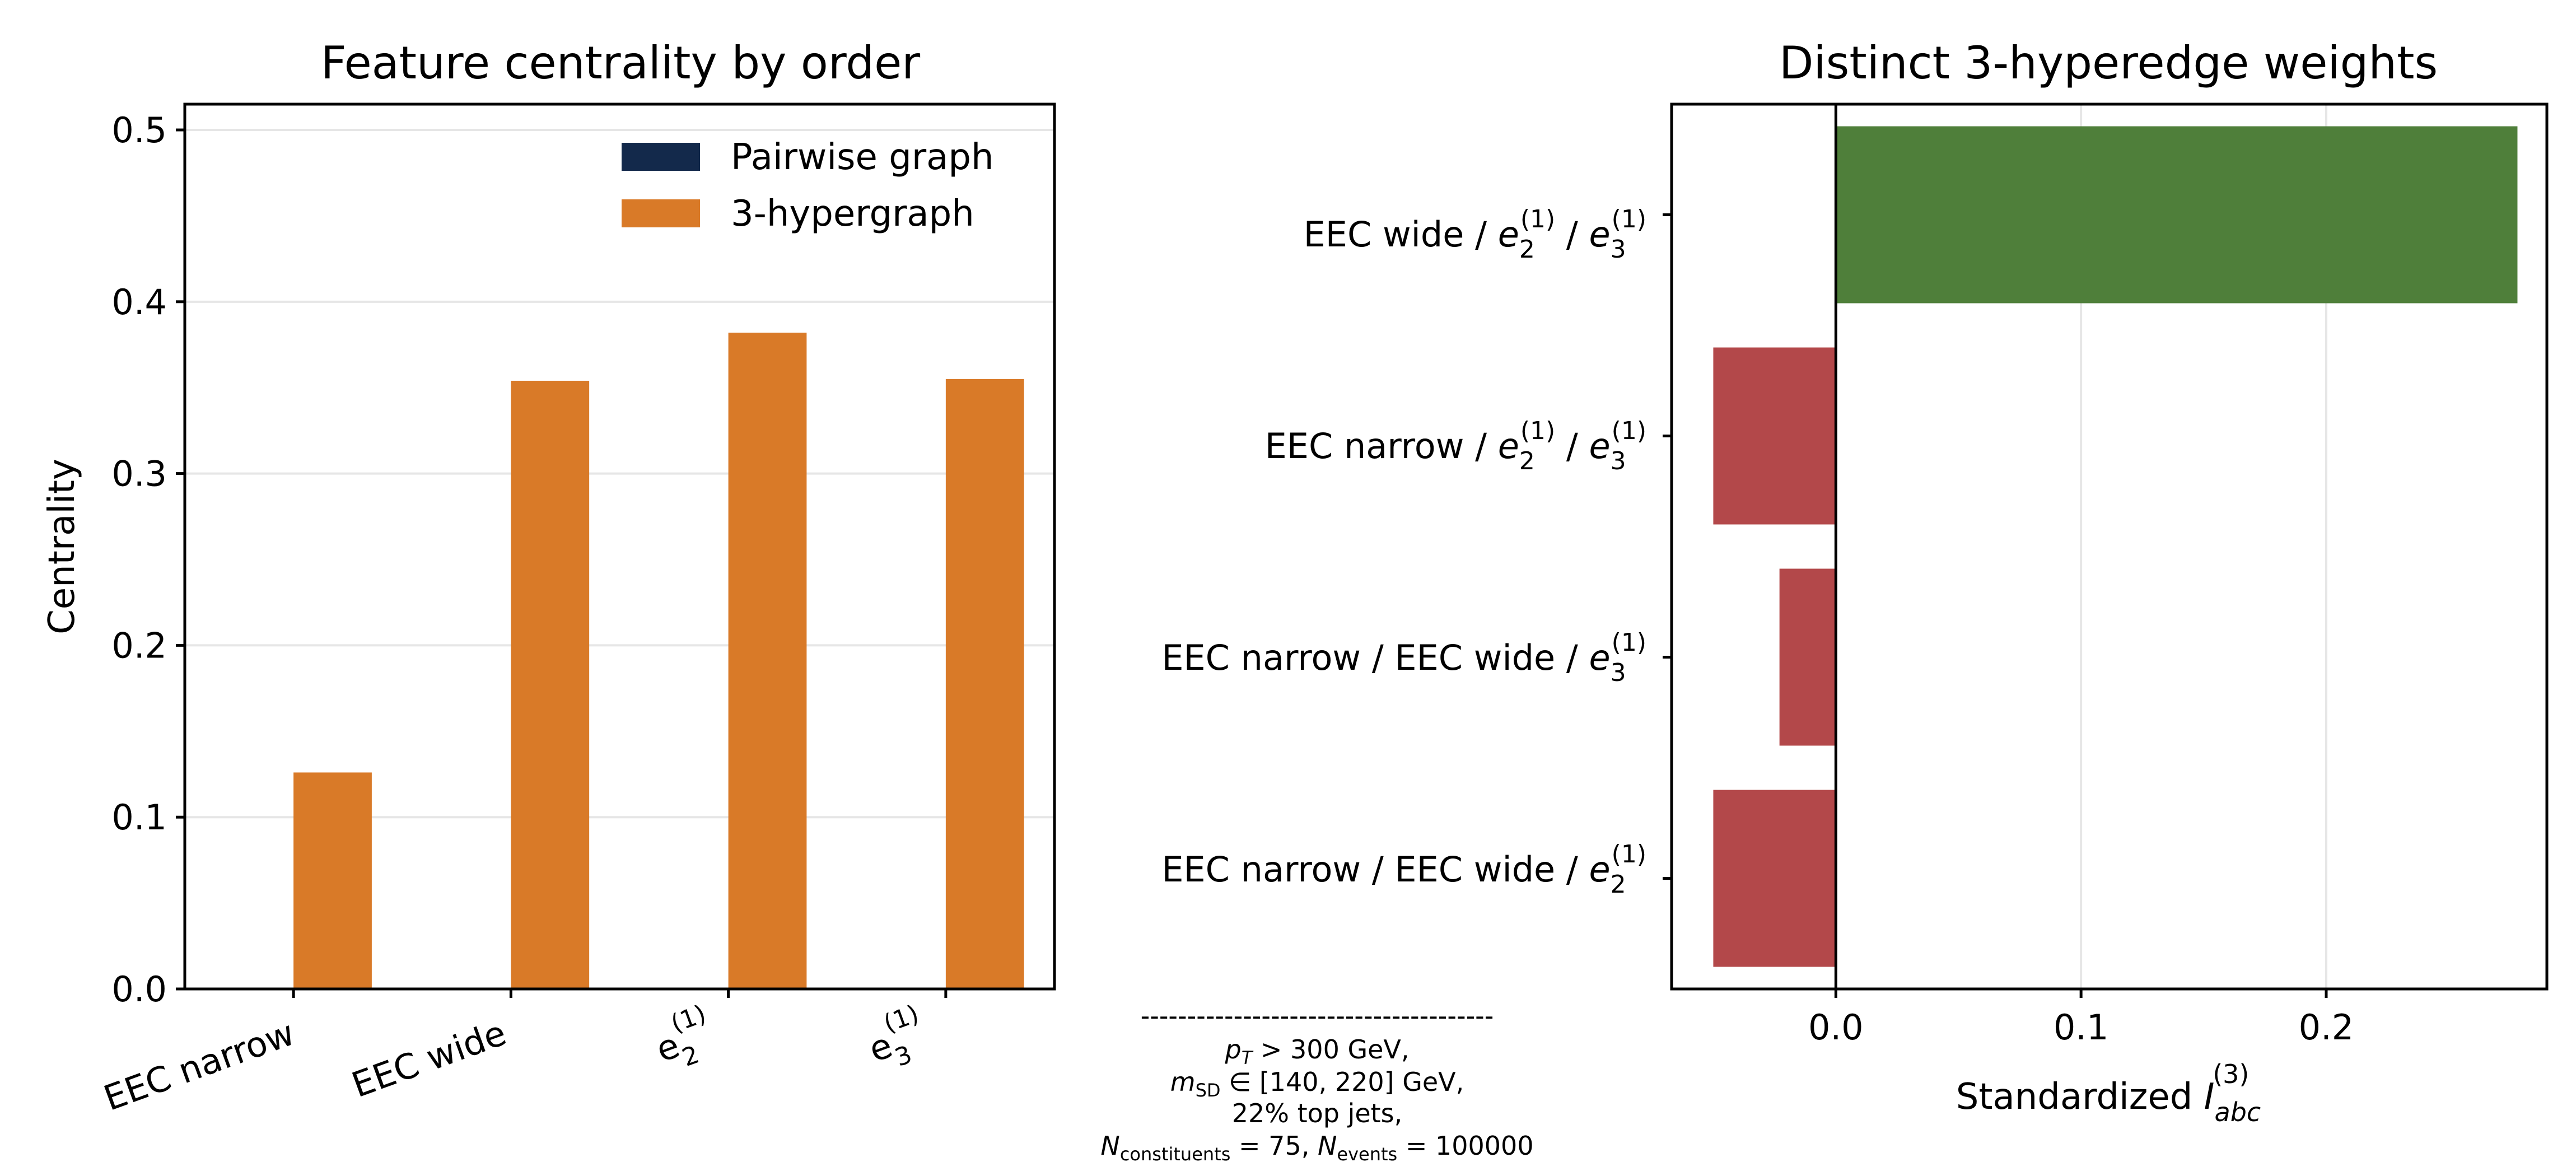  Describe the element at coordinates (620, 994) in the screenshot. I see `left-x-ticks` at that location.